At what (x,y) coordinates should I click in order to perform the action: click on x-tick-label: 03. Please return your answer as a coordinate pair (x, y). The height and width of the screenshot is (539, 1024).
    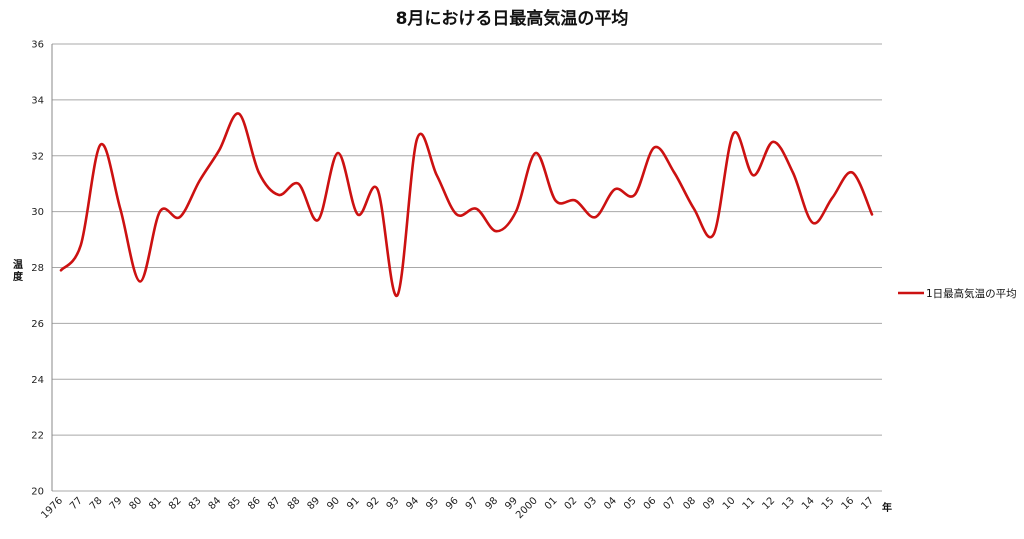
    Looking at the image, I should click on (590, 503).